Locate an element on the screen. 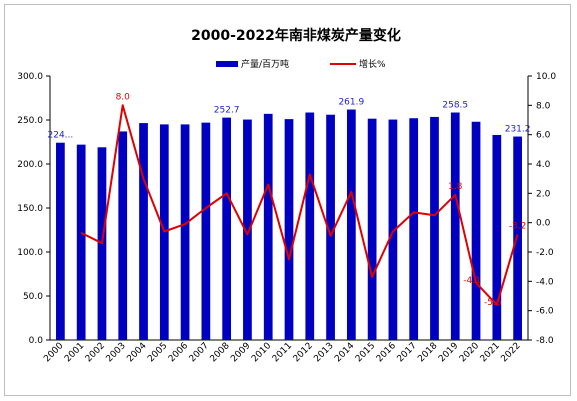  bar-2007 is located at coordinates (206, 231).